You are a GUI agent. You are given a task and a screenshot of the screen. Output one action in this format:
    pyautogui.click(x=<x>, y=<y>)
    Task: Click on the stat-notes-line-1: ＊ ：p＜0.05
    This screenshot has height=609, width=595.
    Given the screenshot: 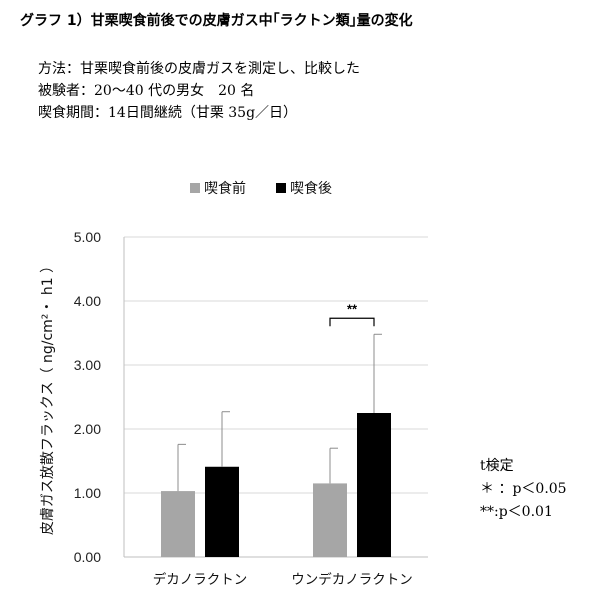 What is the action you would take?
    pyautogui.click(x=523, y=489)
    